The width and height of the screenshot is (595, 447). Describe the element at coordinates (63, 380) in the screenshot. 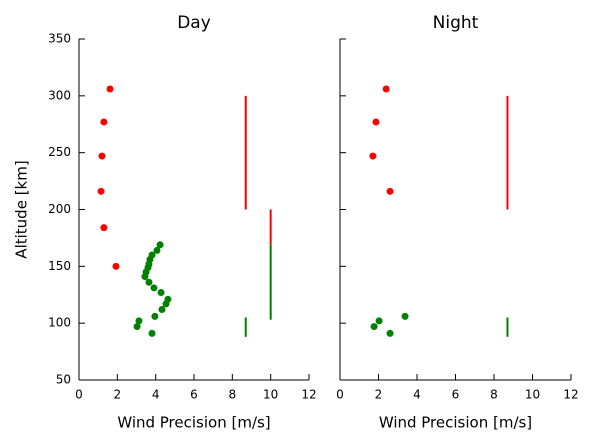

I see `y-tick-label: 50` at that location.